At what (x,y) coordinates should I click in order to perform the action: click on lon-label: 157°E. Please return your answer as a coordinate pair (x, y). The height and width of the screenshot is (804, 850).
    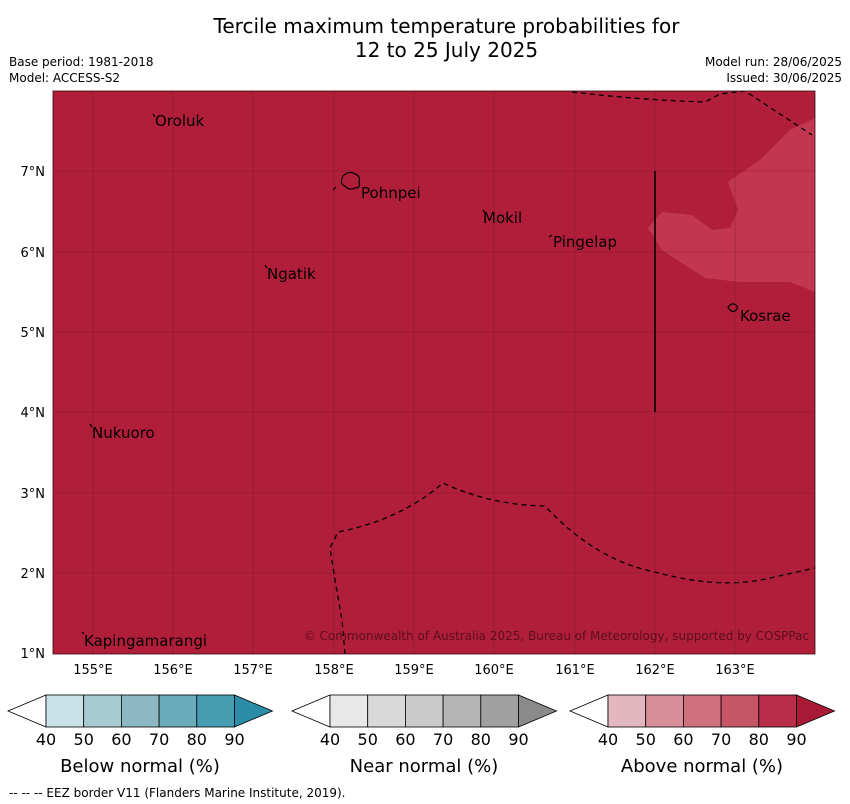
    Looking at the image, I should click on (253, 670).